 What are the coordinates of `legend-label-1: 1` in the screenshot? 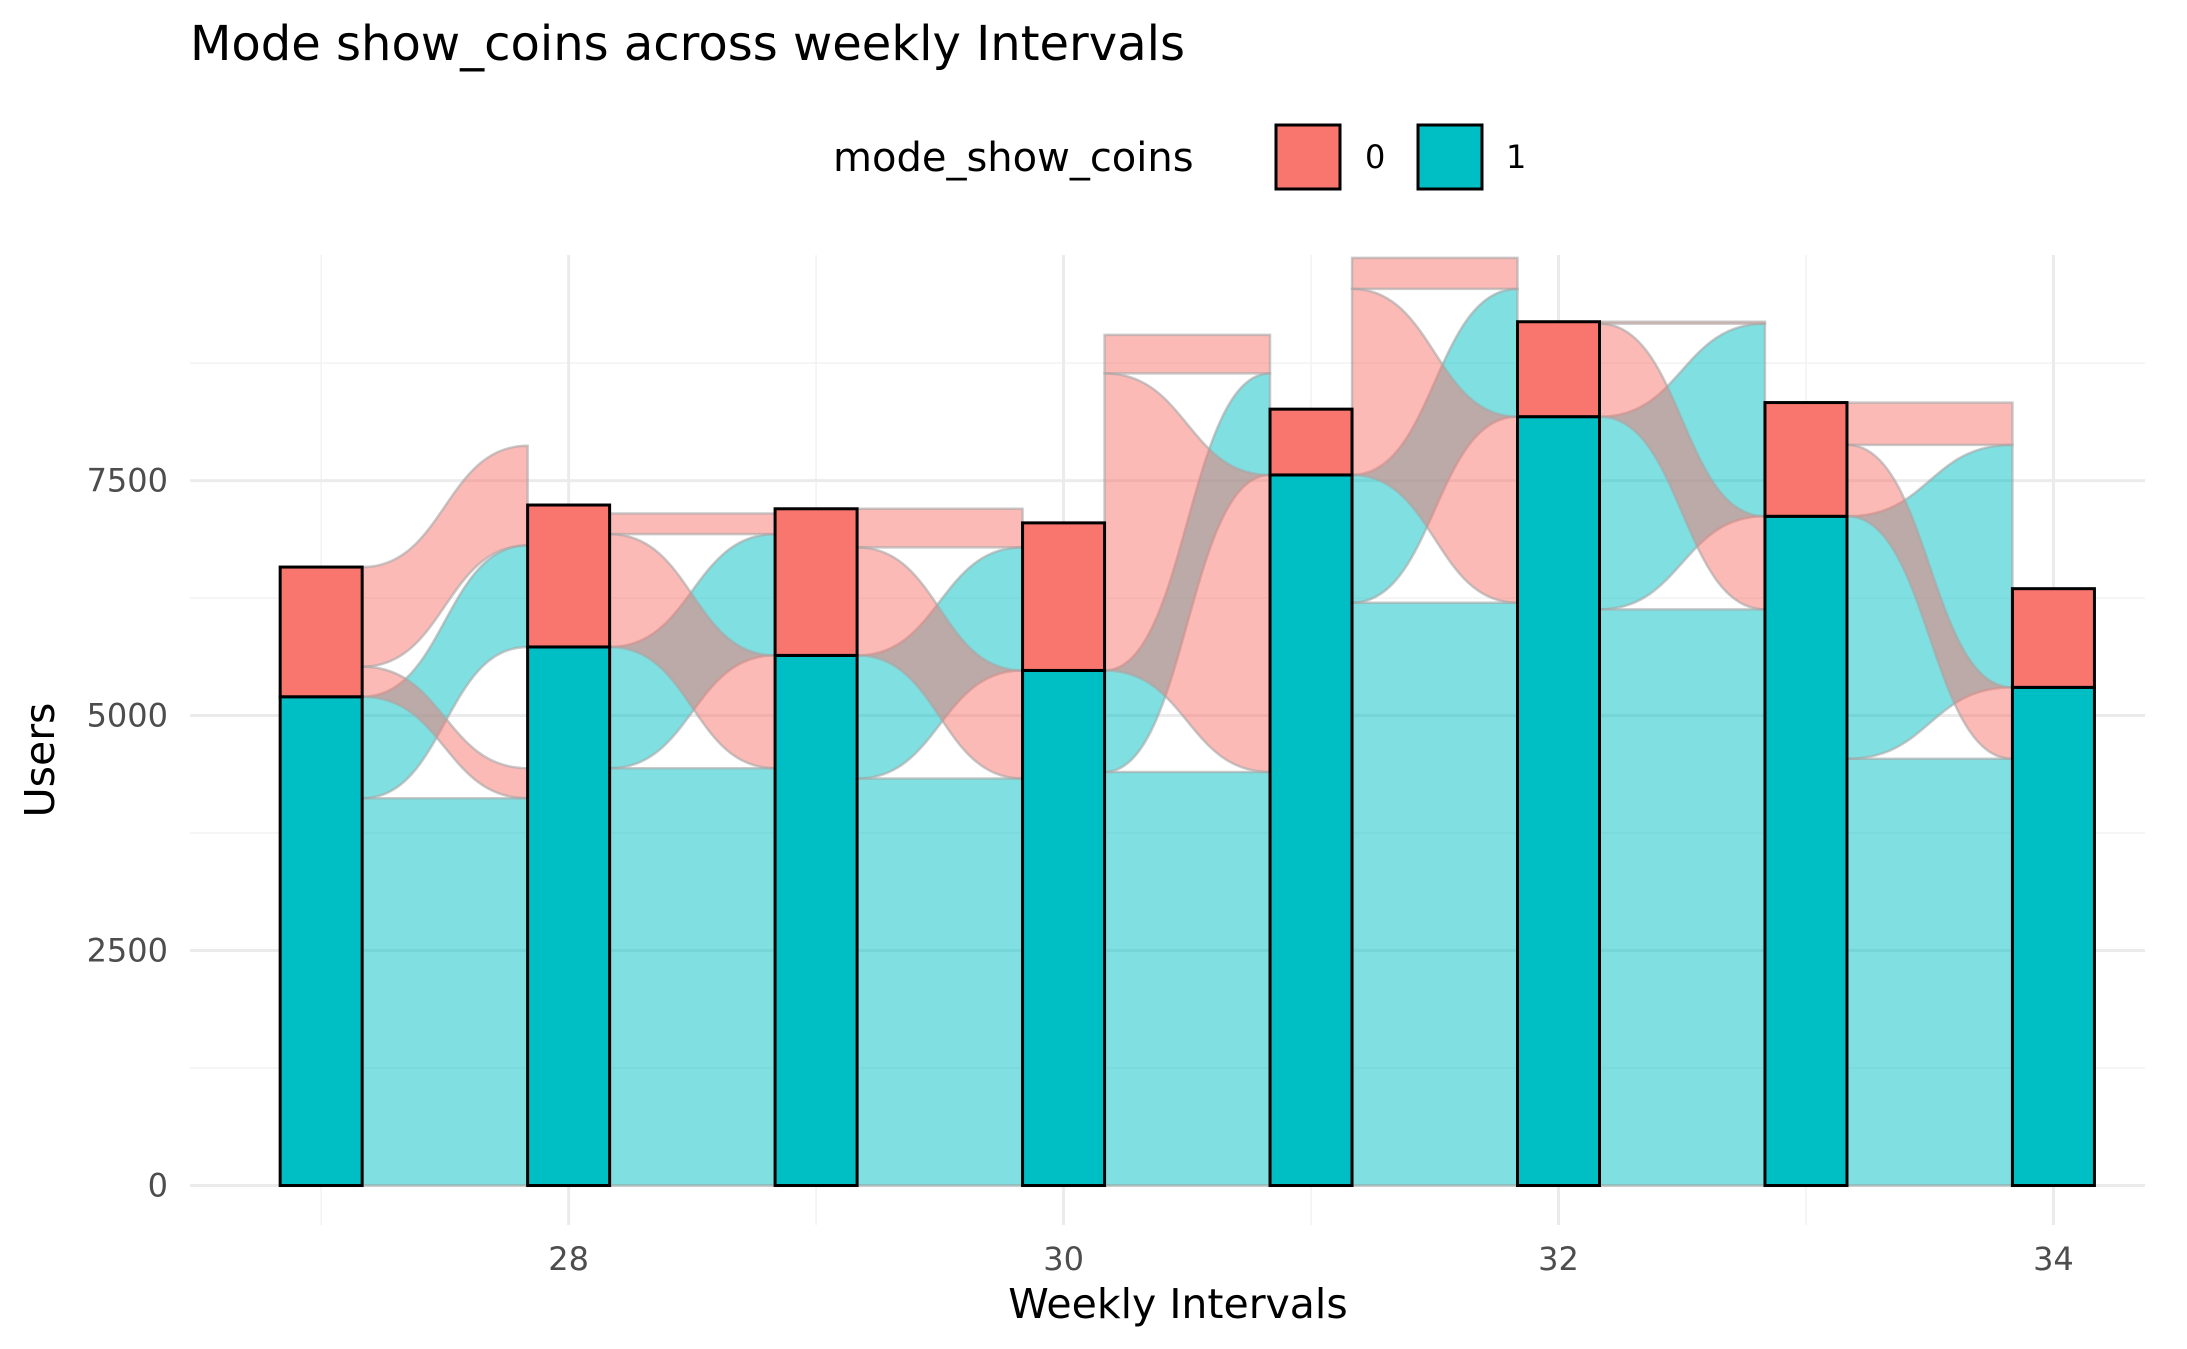 It's located at (1516, 157).